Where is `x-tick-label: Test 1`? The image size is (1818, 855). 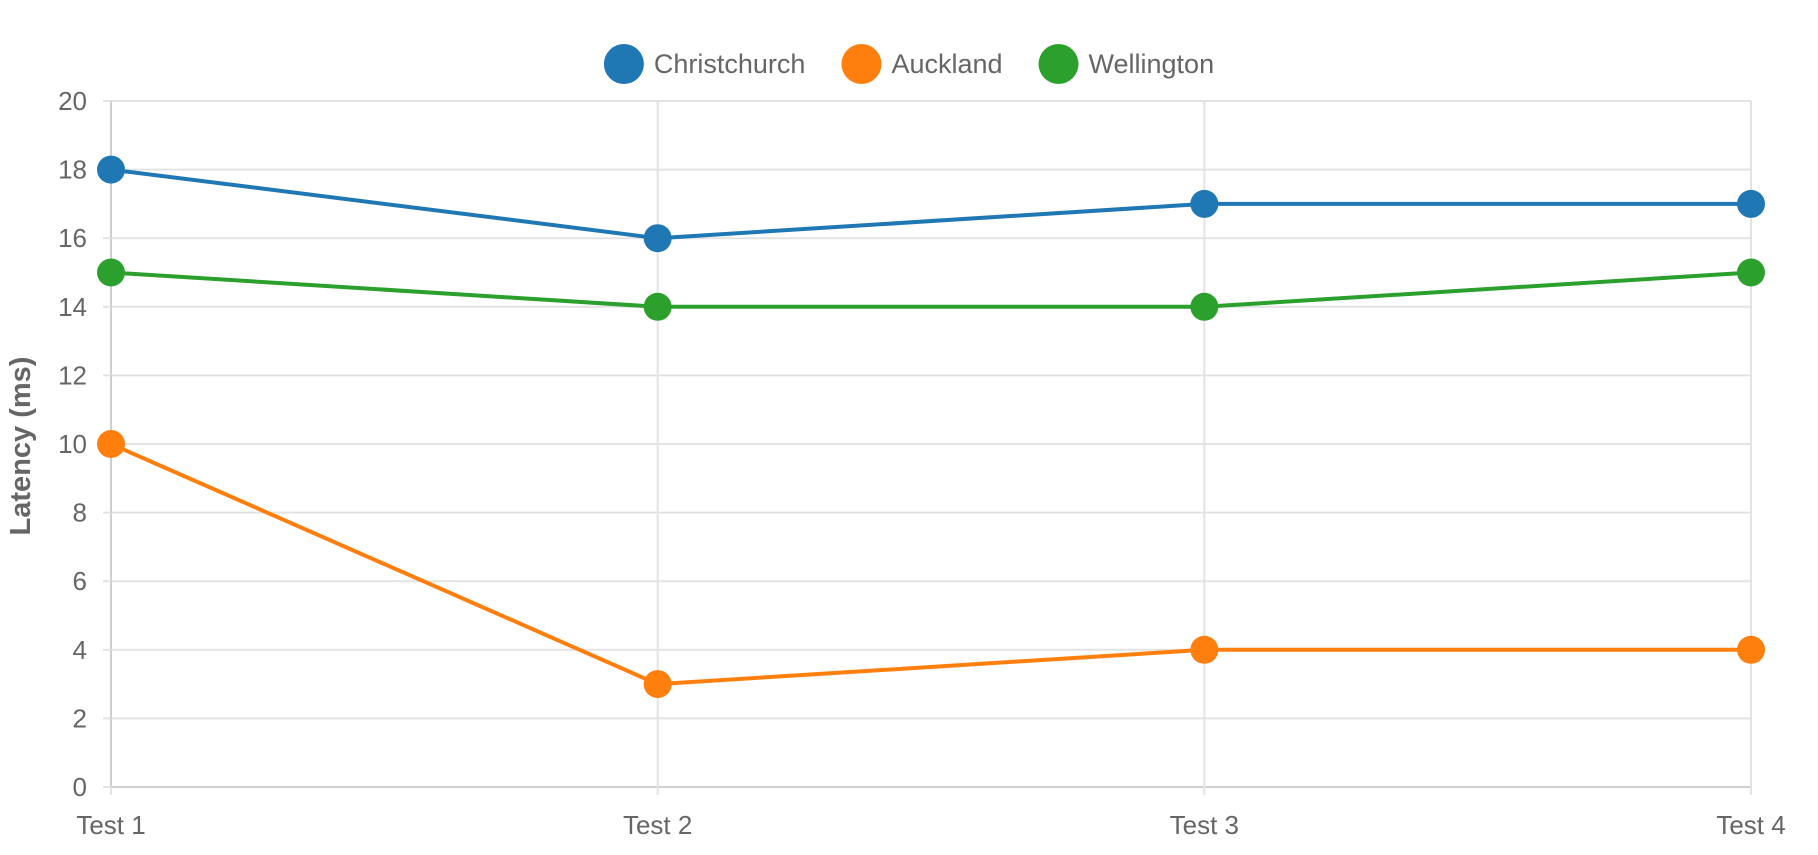
x-tick-label: Test 1 is located at coordinates (110, 825).